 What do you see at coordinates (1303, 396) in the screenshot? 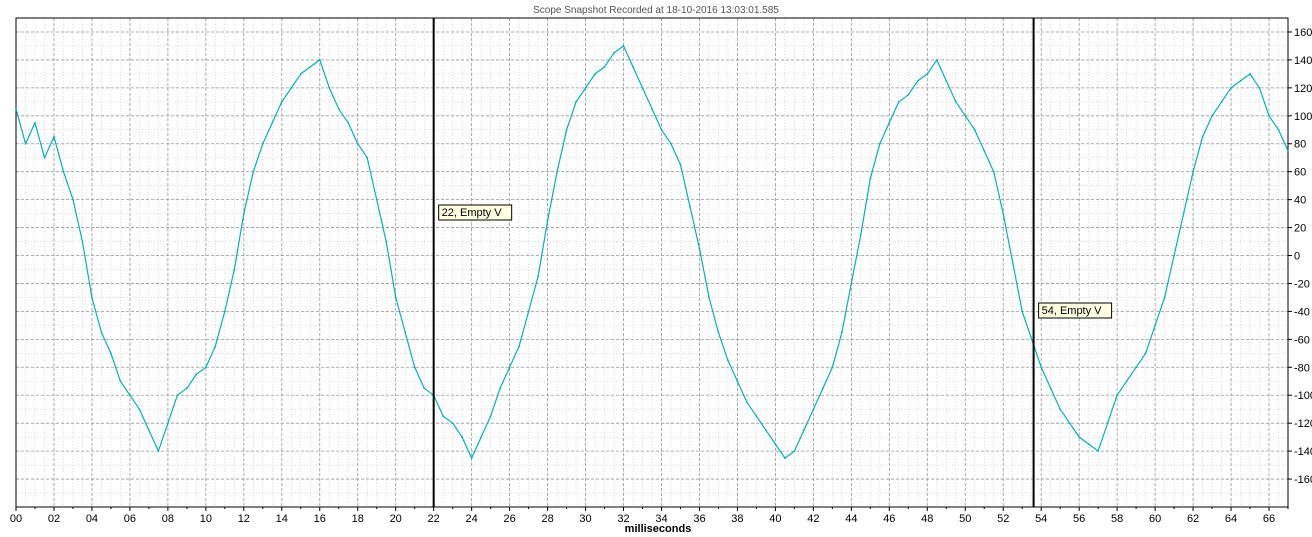
I see `y-tick-label: -100` at bounding box center [1303, 396].